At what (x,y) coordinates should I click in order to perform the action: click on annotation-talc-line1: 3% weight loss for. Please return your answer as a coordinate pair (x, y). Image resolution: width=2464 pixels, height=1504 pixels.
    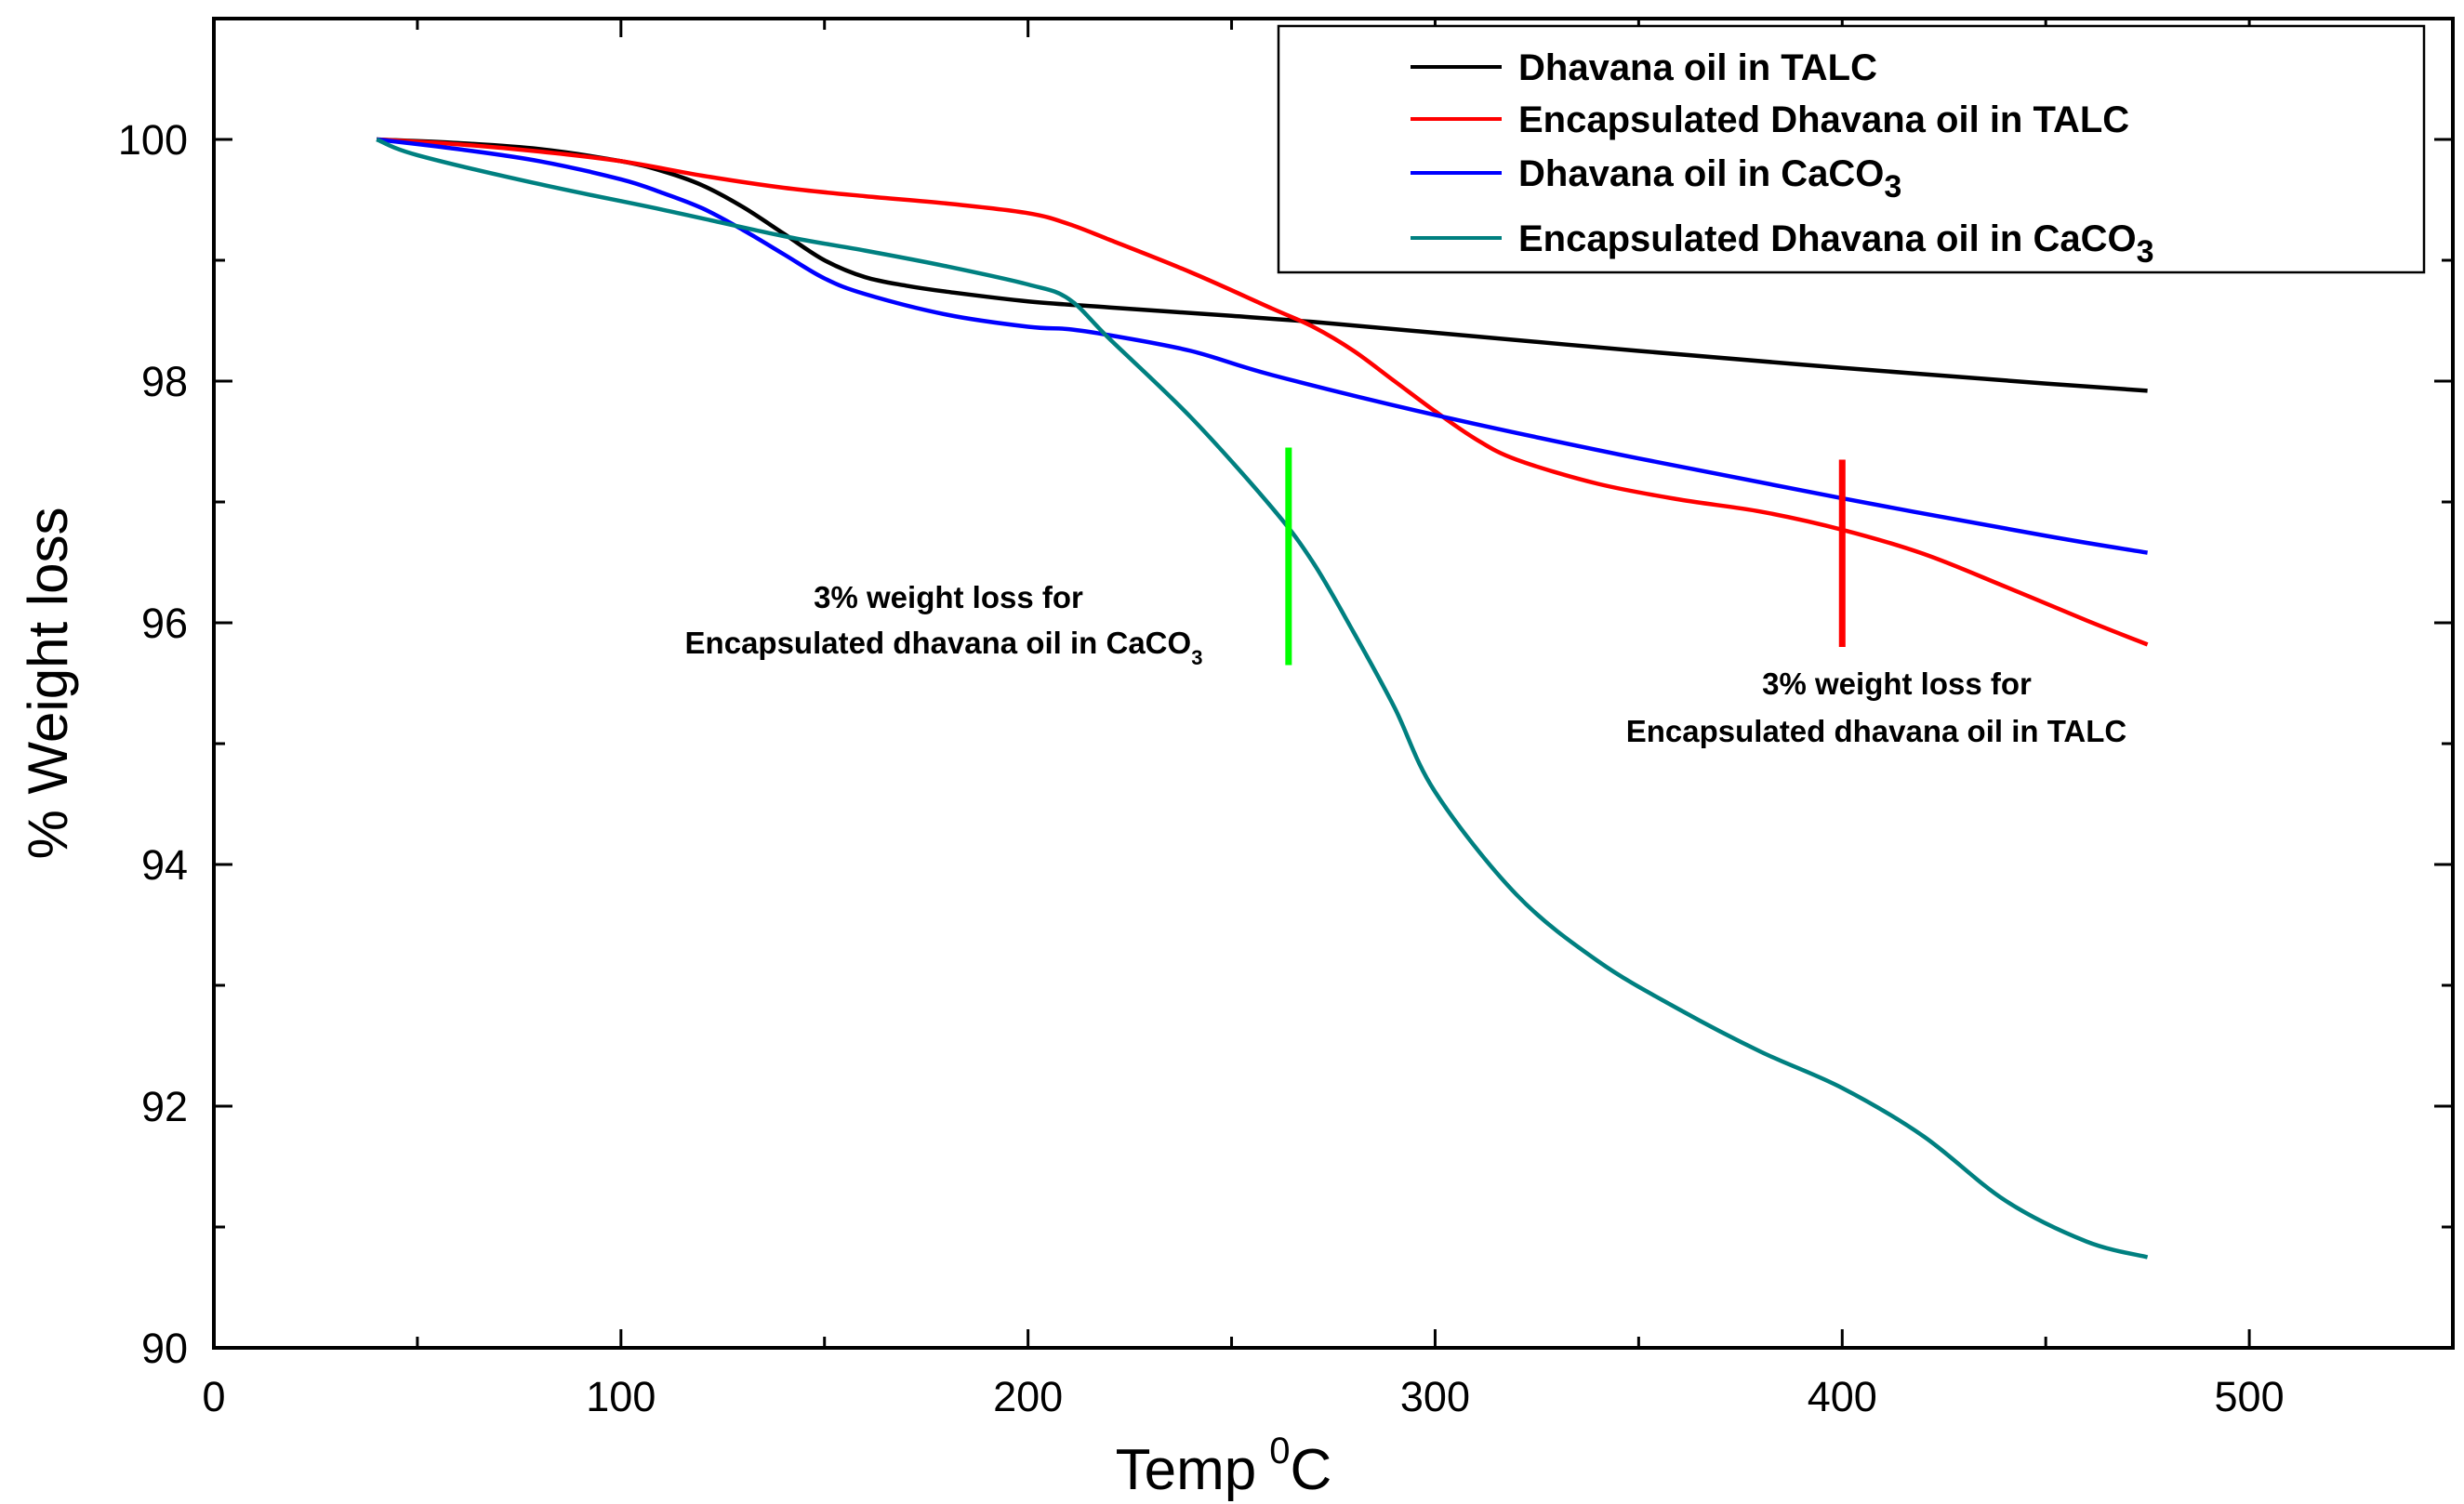
    Looking at the image, I should click on (1897, 684).